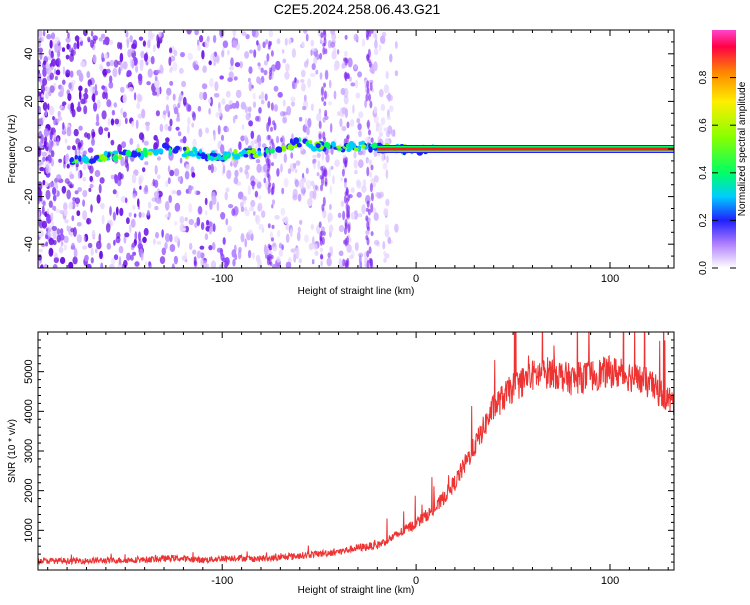 The image size is (750, 605). I want to click on y-tick-label: 3000, so click(29, 451).